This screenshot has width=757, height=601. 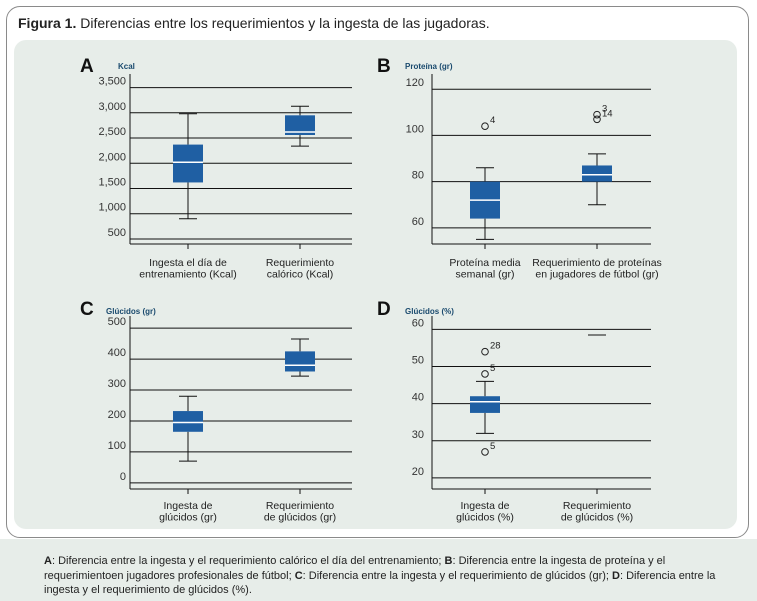 I want to click on x-category-label: Requerimiento de proteínas, so click(x=597, y=263).